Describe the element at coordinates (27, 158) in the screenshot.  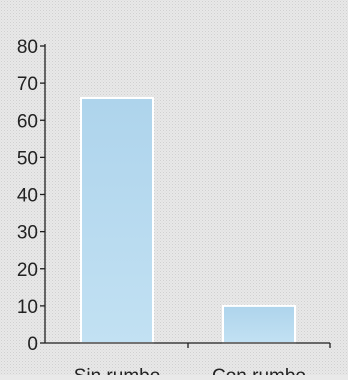
I see `y-tick-label: 50` at that location.